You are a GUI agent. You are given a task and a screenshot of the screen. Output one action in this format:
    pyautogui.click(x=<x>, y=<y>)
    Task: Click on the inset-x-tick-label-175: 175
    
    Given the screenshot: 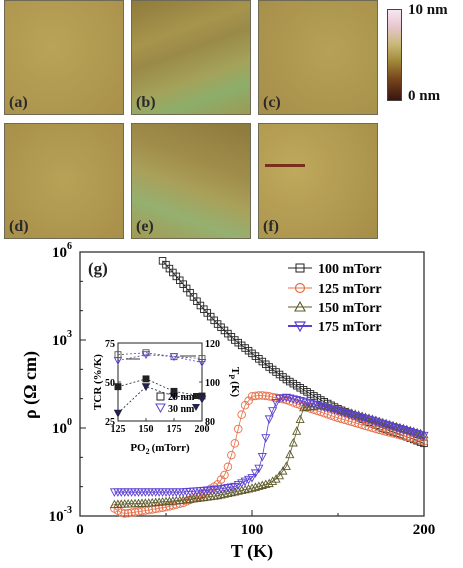 What is the action you would take?
    pyautogui.click(x=174, y=429)
    